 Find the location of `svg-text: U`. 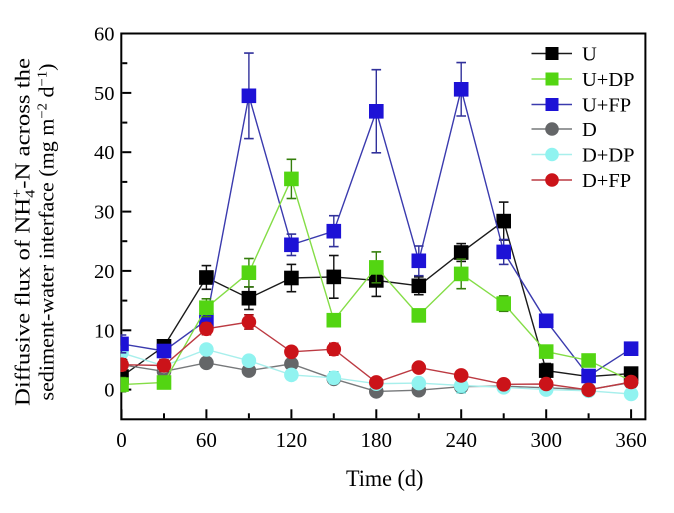

svg-text: U is located at coordinates (589, 55).